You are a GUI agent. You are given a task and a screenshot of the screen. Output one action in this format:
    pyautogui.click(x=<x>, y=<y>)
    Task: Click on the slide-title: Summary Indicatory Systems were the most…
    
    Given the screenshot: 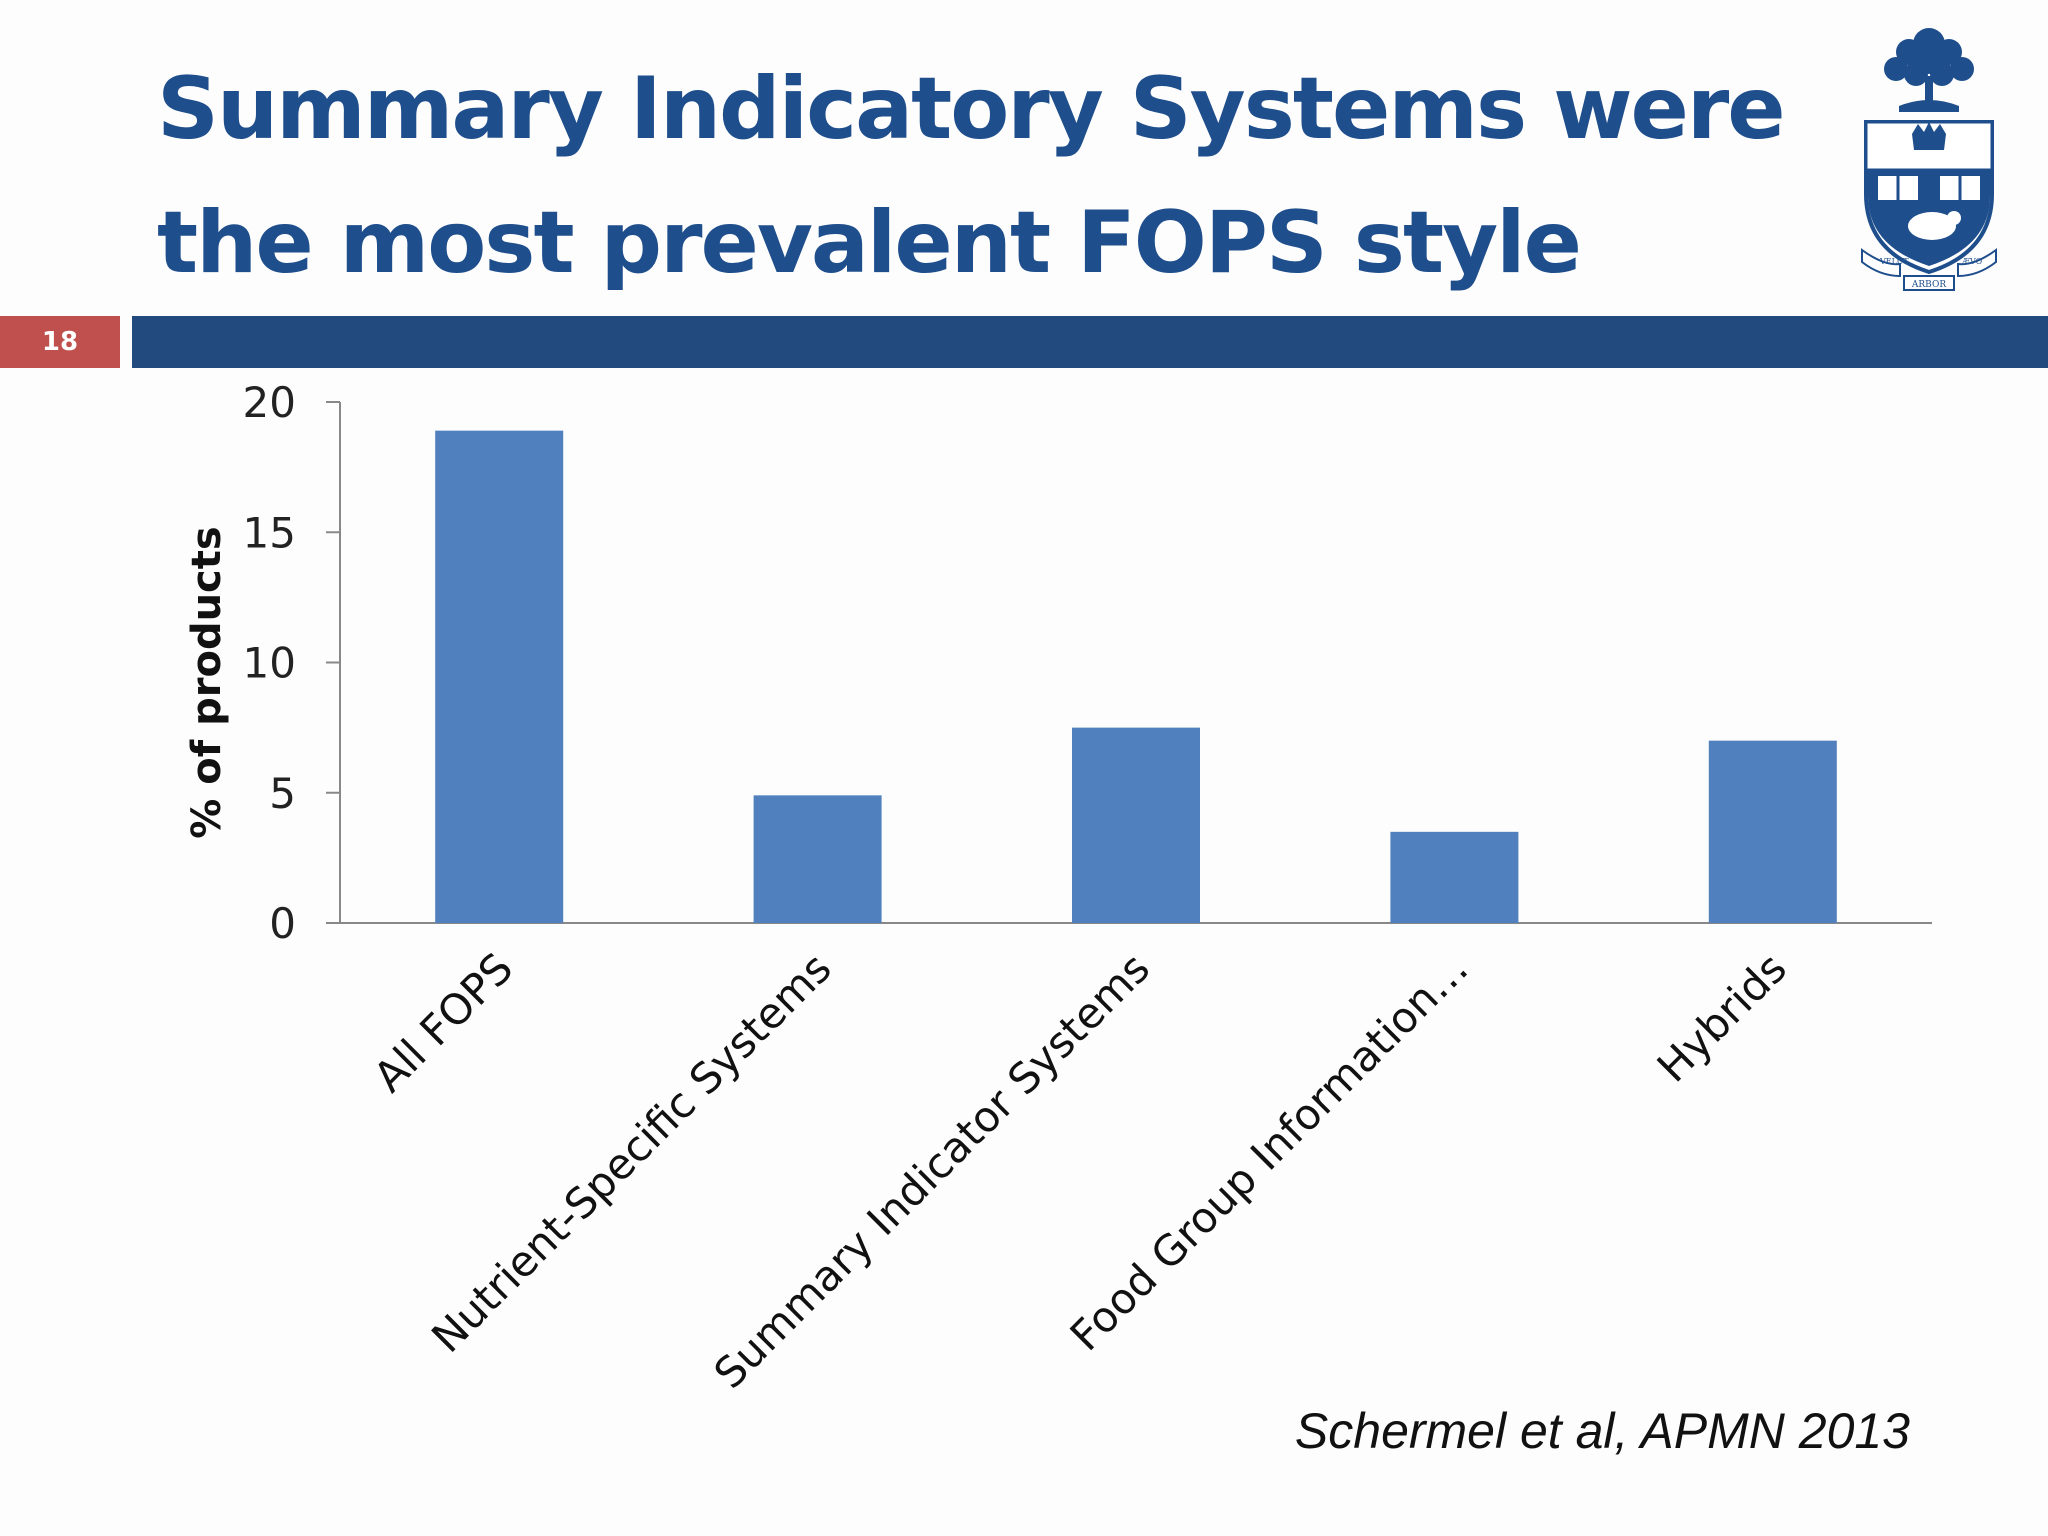 What is the action you would take?
    pyautogui.click(x=977, y=176)
    